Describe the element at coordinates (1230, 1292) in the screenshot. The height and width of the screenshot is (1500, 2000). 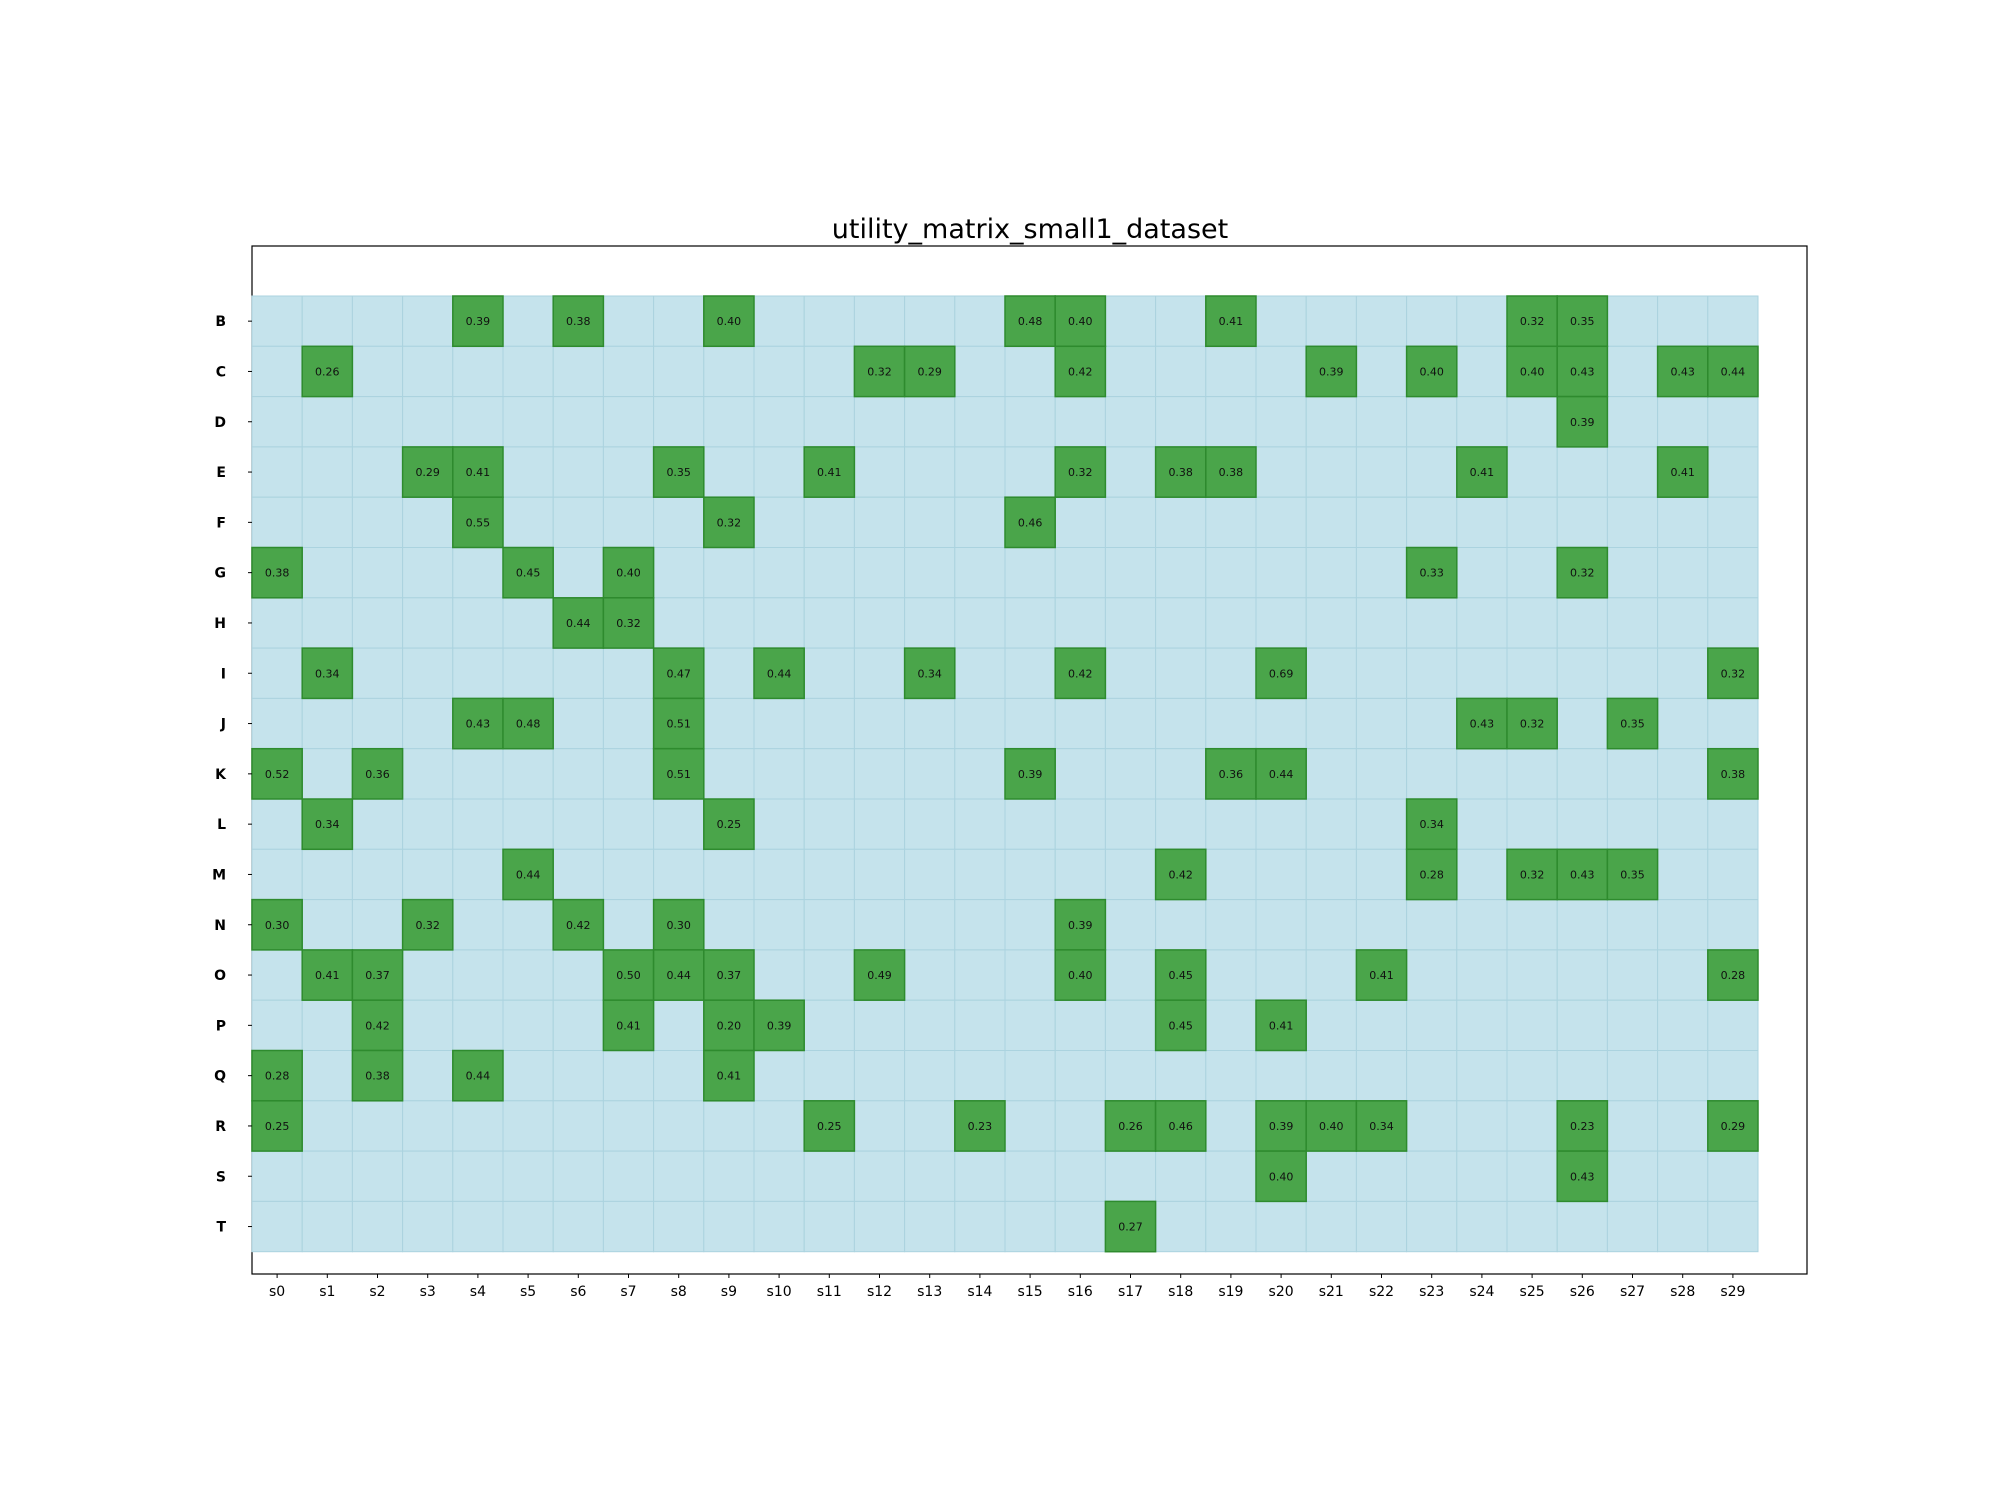
I see `x-tick-label: s19` at that location.